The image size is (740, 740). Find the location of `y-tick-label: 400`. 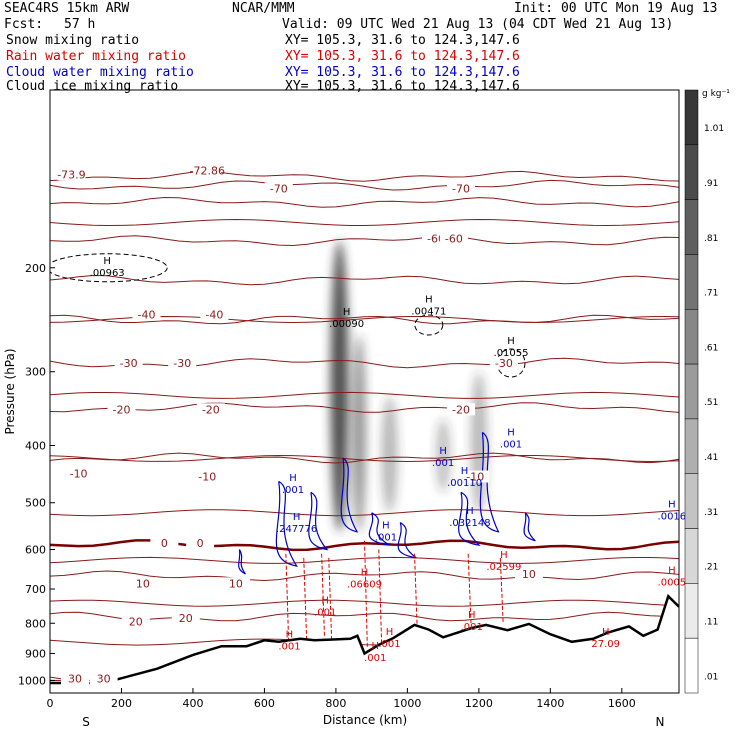

y-tick-label: 400 is located at coordinates (35, 446).